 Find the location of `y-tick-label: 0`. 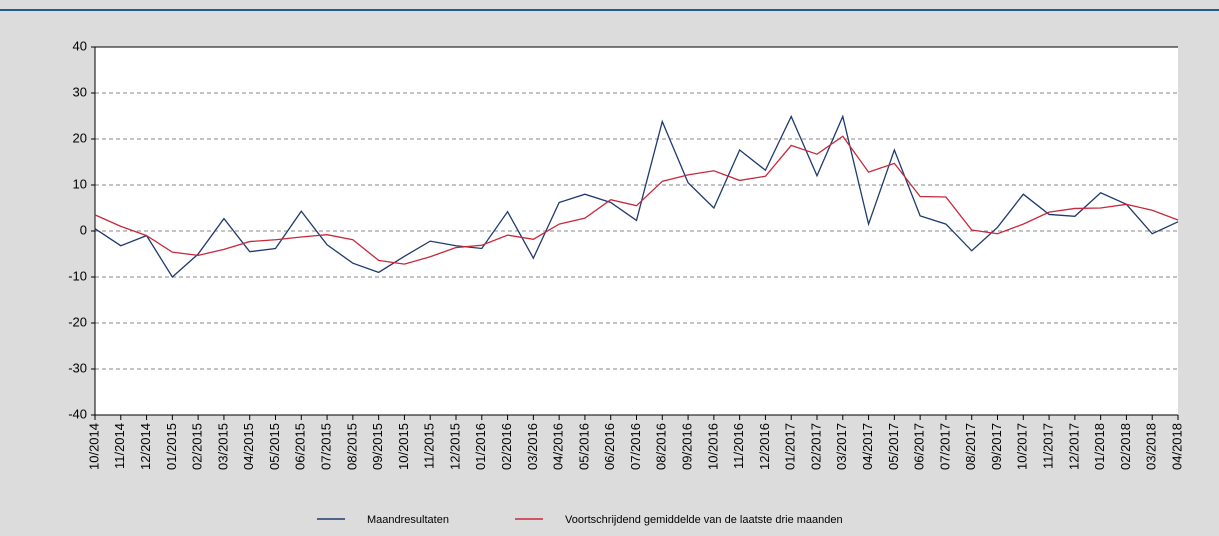

y-tick-label: 0 is located at coordinates (83, 229).